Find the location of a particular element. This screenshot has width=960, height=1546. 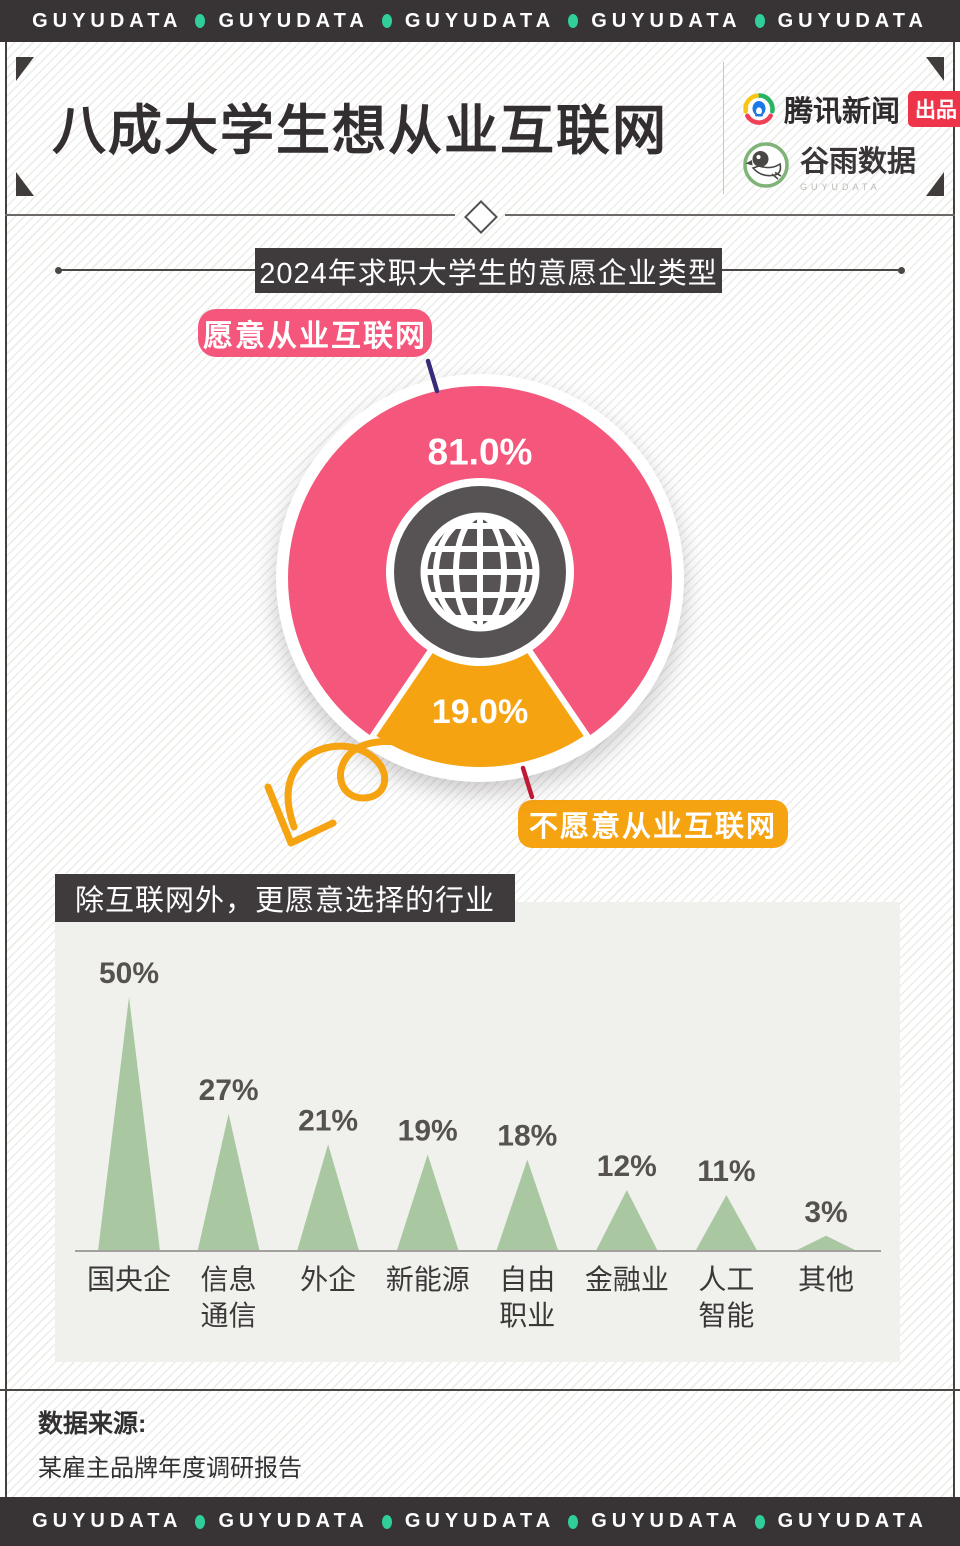

header-bottom-line-right is located at coordinates (730, 215).